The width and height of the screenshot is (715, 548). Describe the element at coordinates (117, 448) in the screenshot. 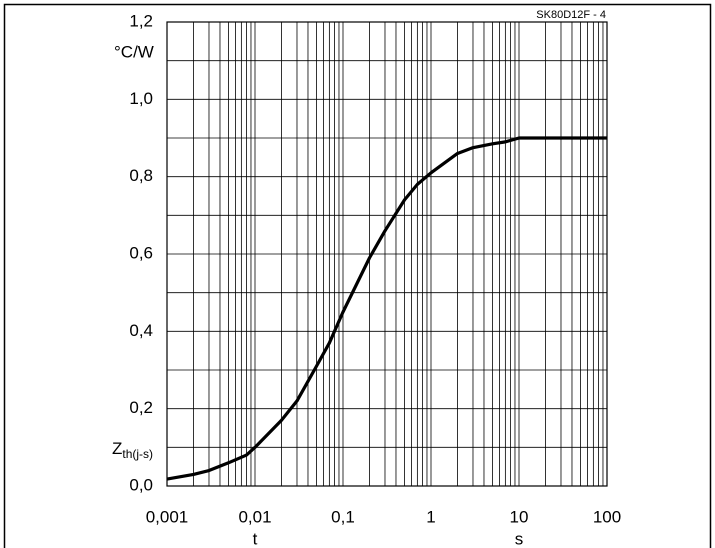

I see `y-label-main: Z` at that location.